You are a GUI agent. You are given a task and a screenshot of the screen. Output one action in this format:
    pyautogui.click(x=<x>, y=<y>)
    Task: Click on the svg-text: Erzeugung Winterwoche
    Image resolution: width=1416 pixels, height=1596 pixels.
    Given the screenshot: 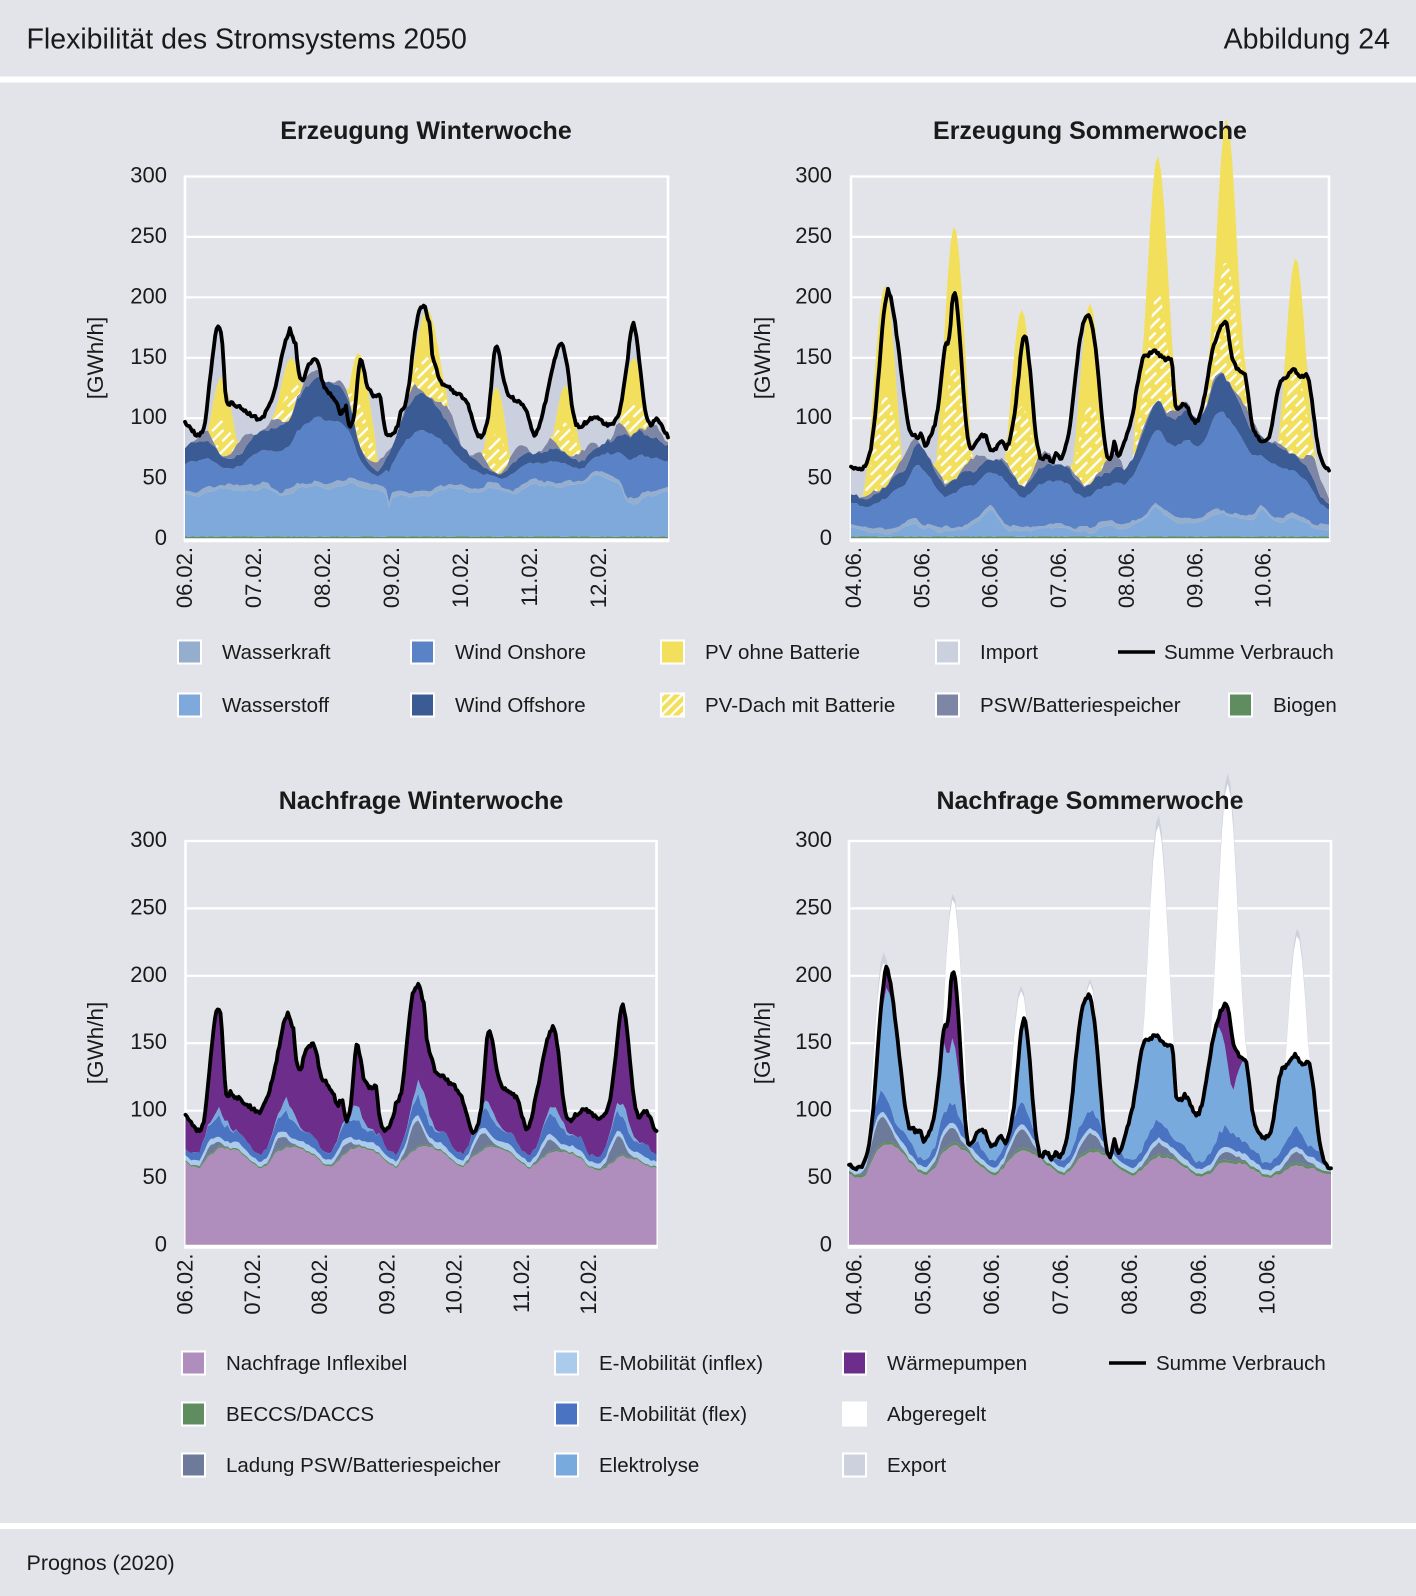 What is the action you would take?
    pyautogui.click(x=426, y=131)
    